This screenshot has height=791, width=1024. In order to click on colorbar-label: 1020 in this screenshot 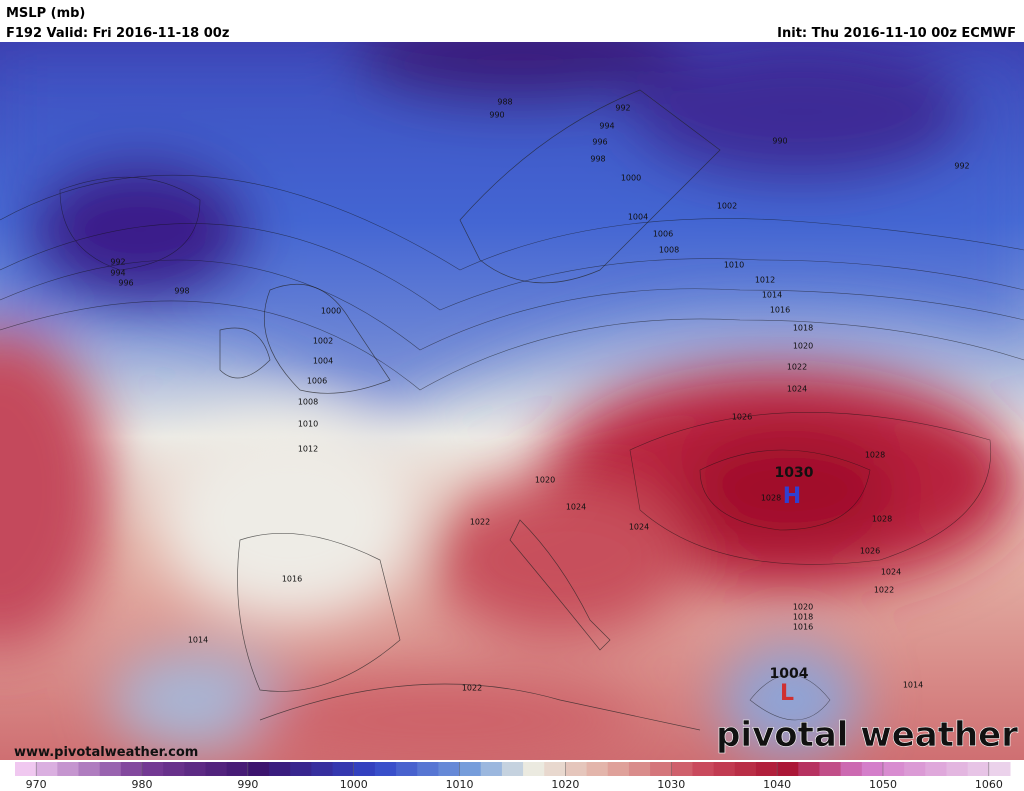, I will do `click(565, 784)`.